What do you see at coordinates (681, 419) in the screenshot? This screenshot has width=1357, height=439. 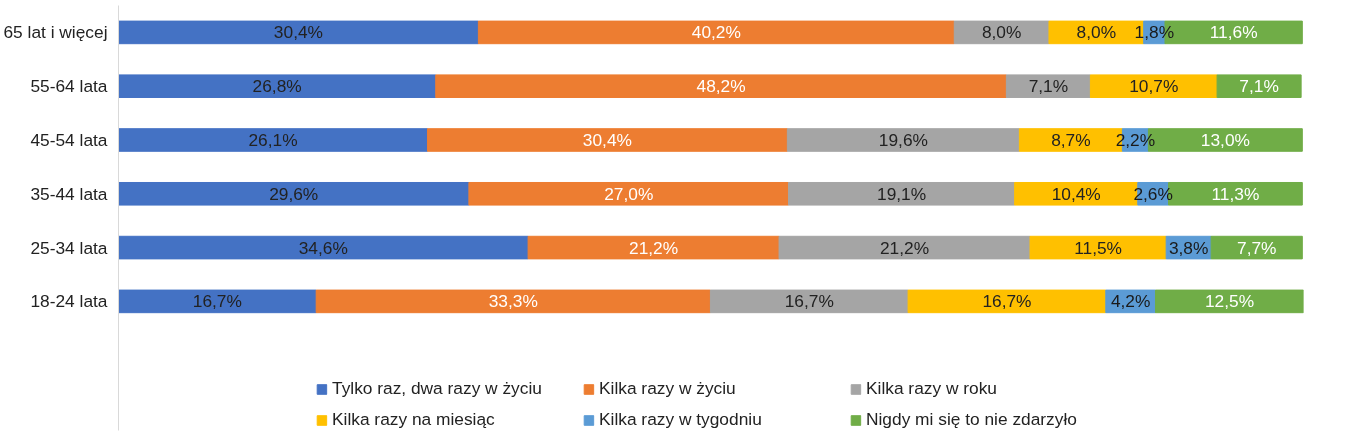 I see `legend-label: Kilka razy w tygodniu` at bounding box center [681, 419].